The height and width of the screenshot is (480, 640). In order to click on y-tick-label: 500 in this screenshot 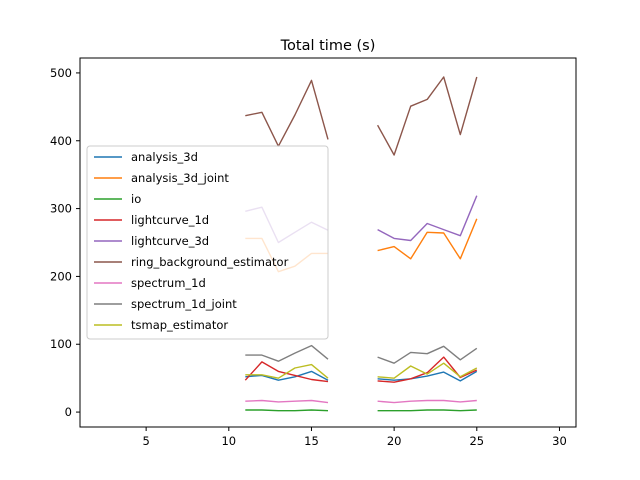, I will do `click(61, 73)`.